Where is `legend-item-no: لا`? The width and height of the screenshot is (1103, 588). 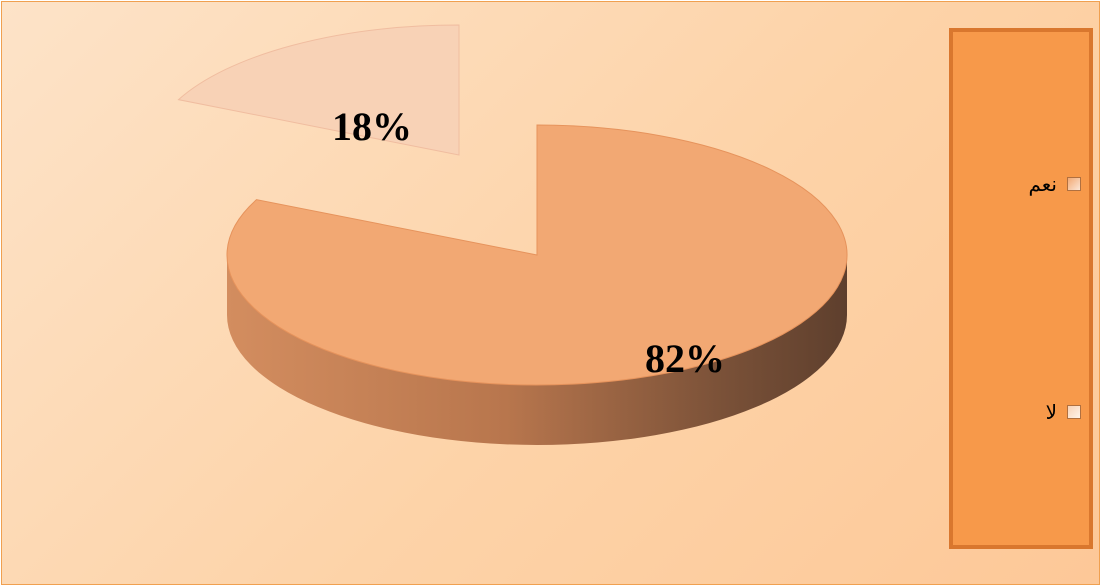
legend-item-no: لا is located at coordinates (1063, 412).